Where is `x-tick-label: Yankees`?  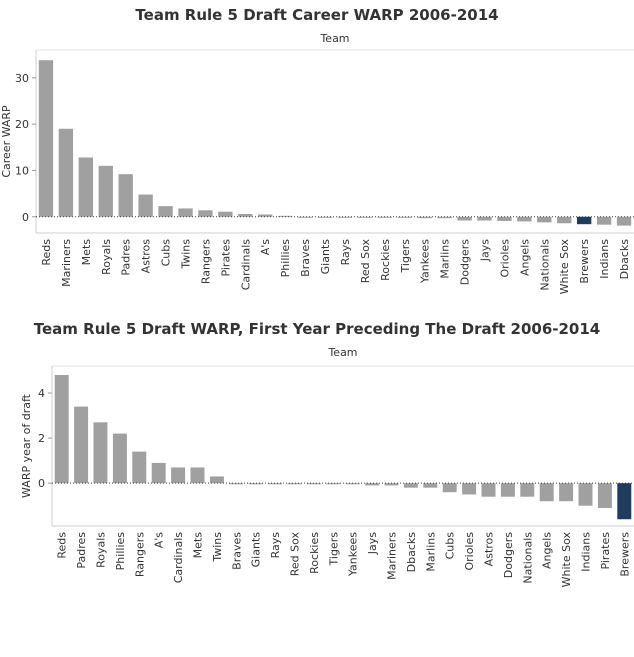 x-tick-label: Yankees is located at coordinates (353, 554).